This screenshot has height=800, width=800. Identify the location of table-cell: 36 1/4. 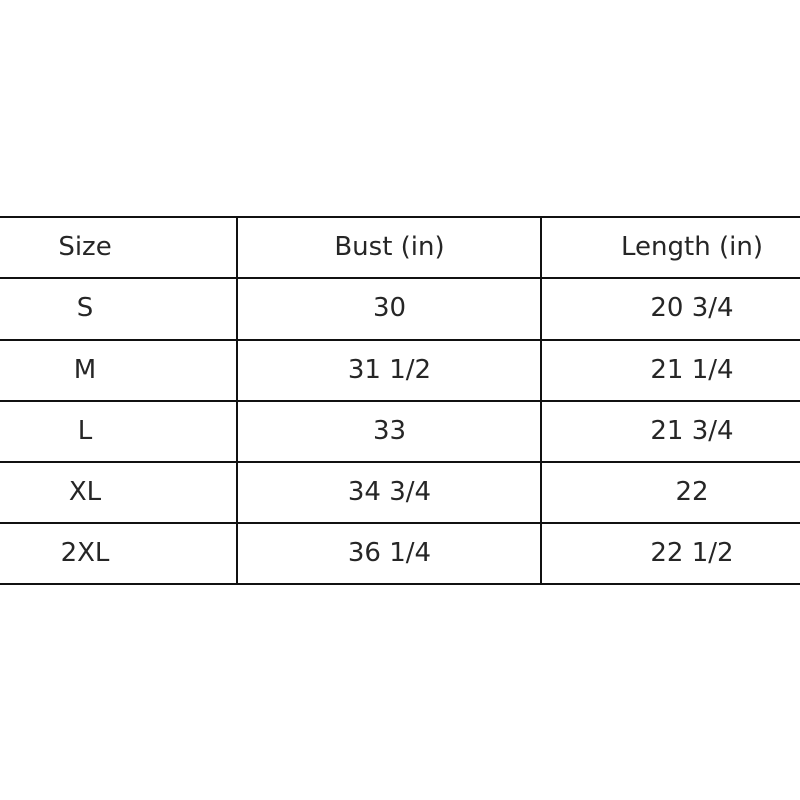
(389, 553).